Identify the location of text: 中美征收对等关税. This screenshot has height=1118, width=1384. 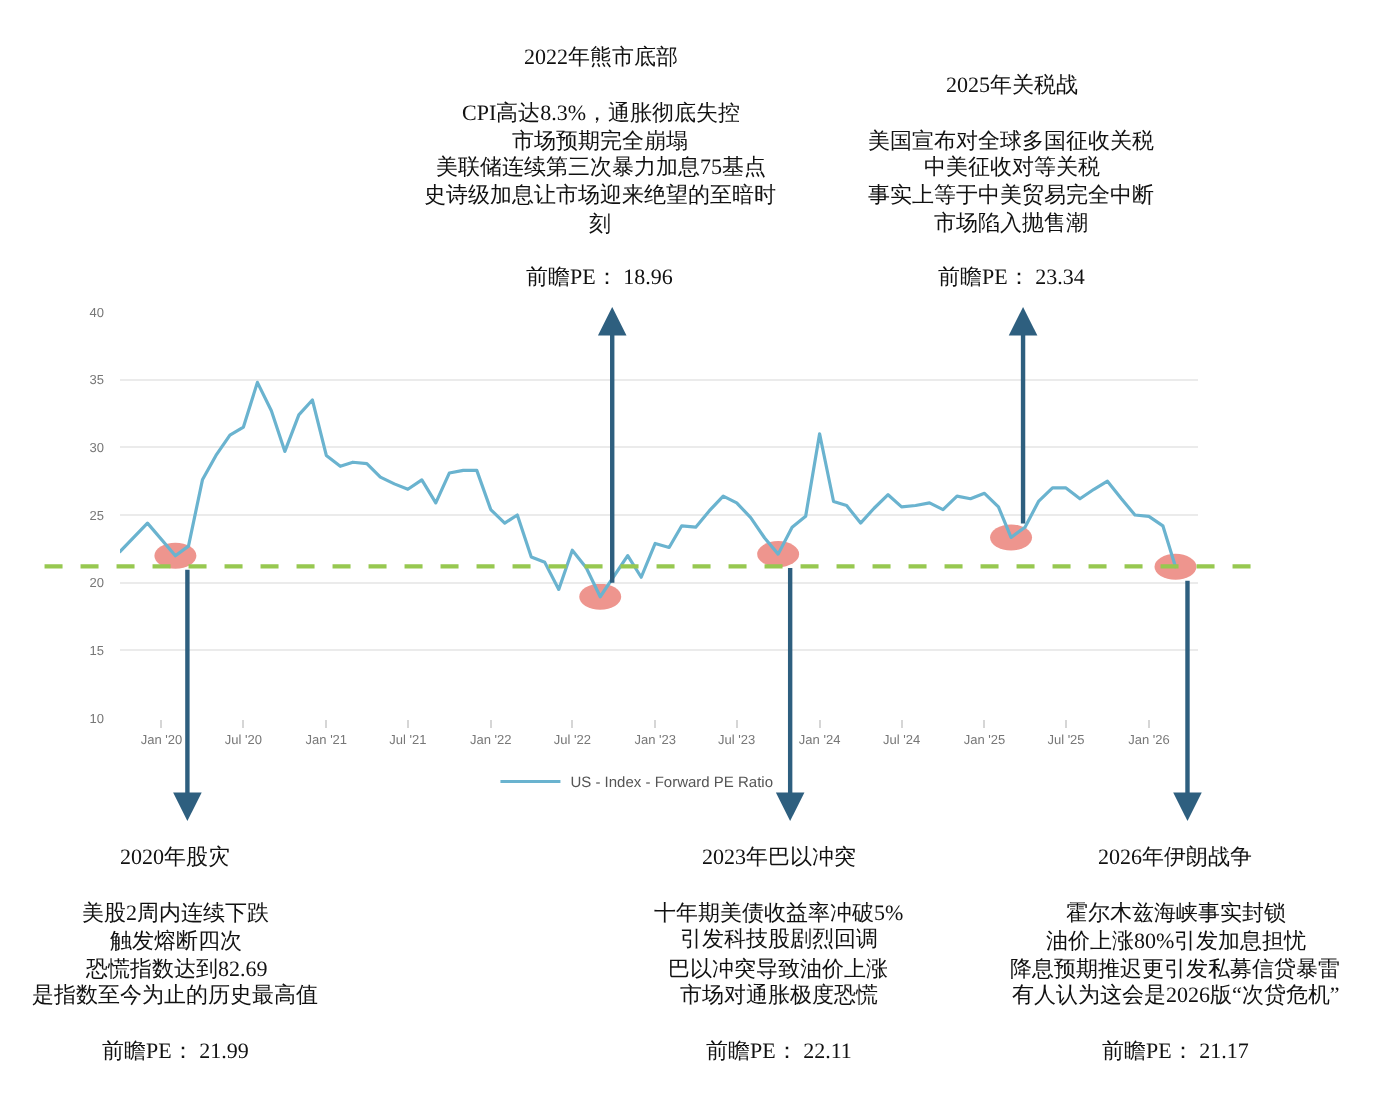
(1012, 167).